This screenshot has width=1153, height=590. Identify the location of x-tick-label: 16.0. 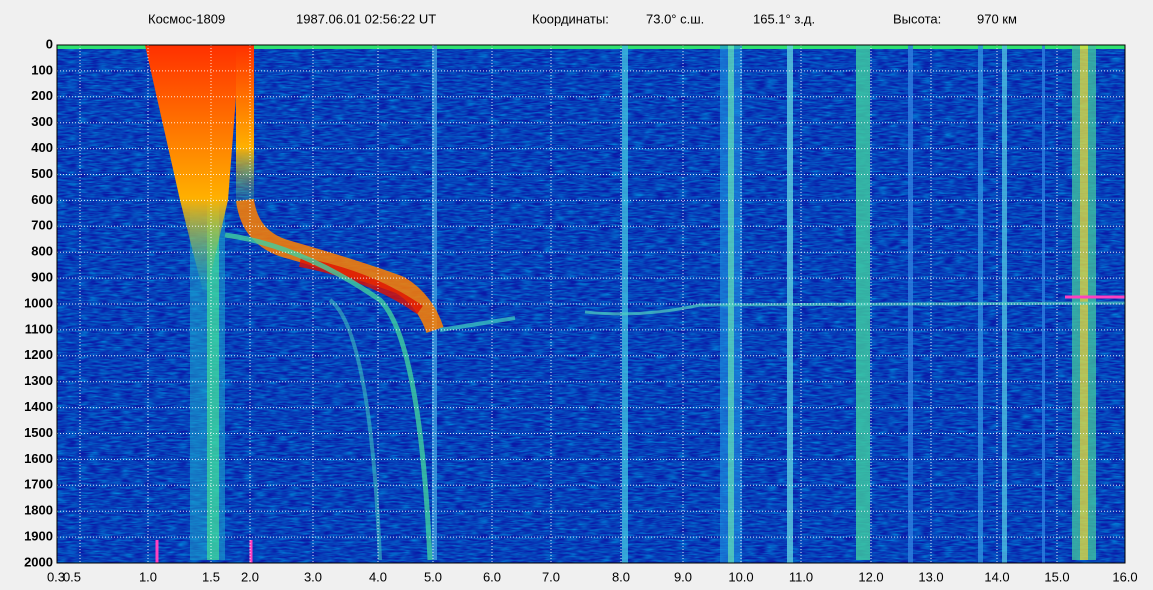
(1124, 576).